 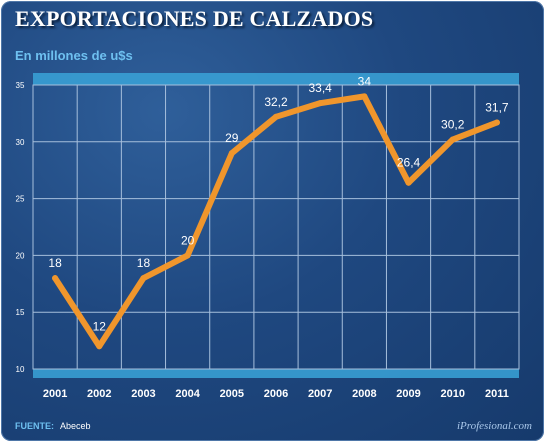 What do you see at coordinates (494, 426) in the screenshot?
I see `brand-text: iProfesional.com` at bounding box center [494, 426].